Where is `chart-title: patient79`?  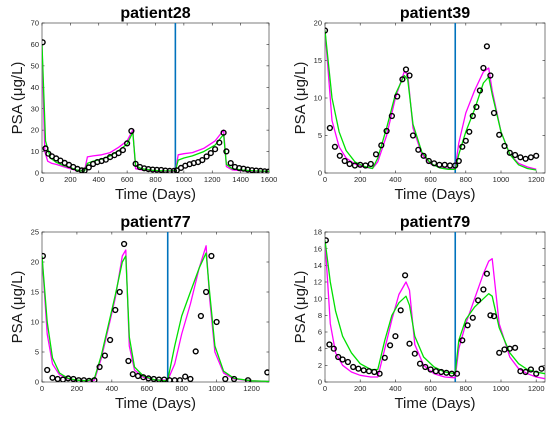
chart-title: patient79 is located at coordinates (435, 222).